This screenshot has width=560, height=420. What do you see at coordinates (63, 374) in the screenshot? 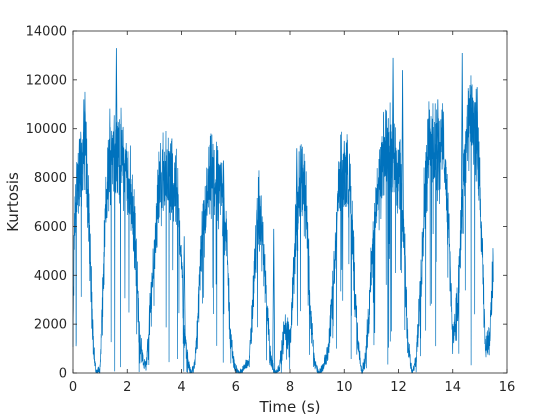
I see `y-tick-label: 0` at bounding box center [63, 374].